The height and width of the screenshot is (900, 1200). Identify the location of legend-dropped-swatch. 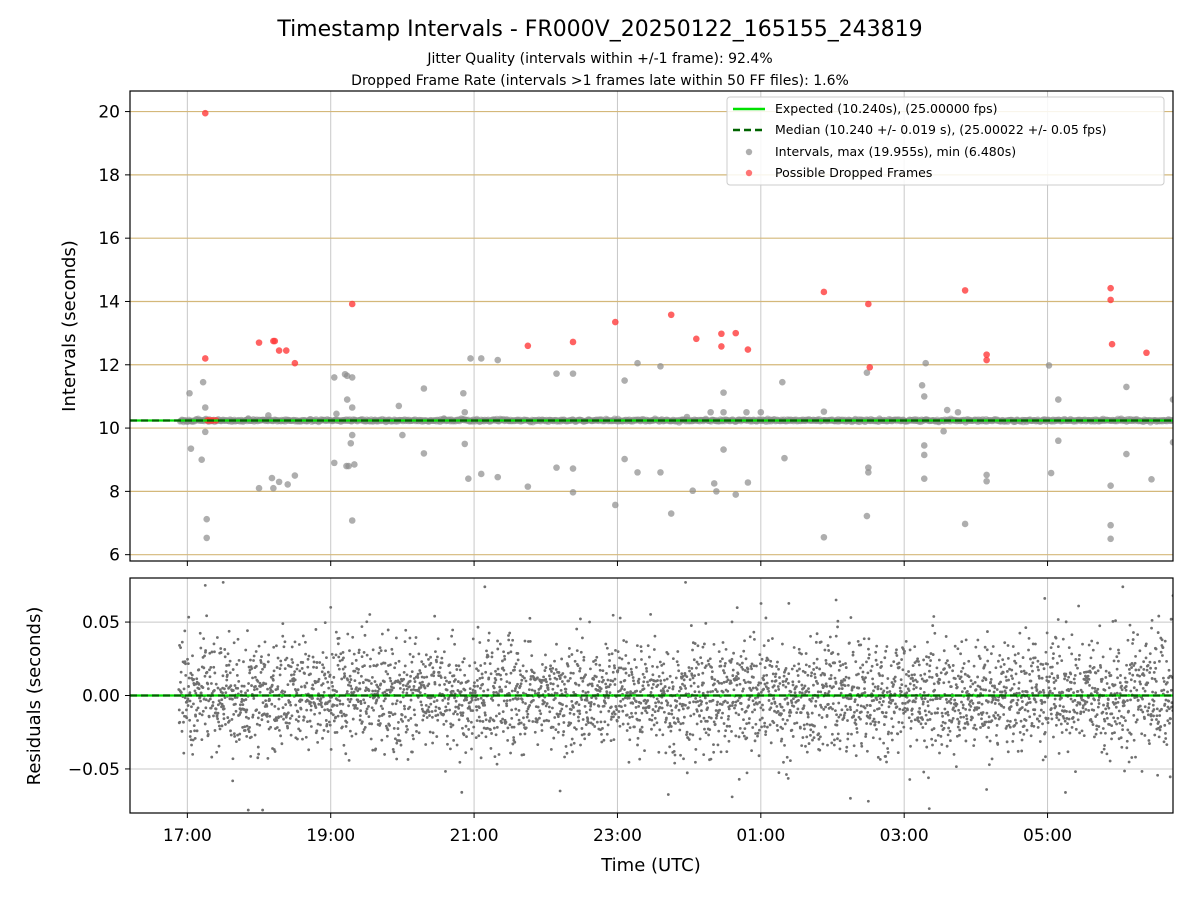
(749, 173).